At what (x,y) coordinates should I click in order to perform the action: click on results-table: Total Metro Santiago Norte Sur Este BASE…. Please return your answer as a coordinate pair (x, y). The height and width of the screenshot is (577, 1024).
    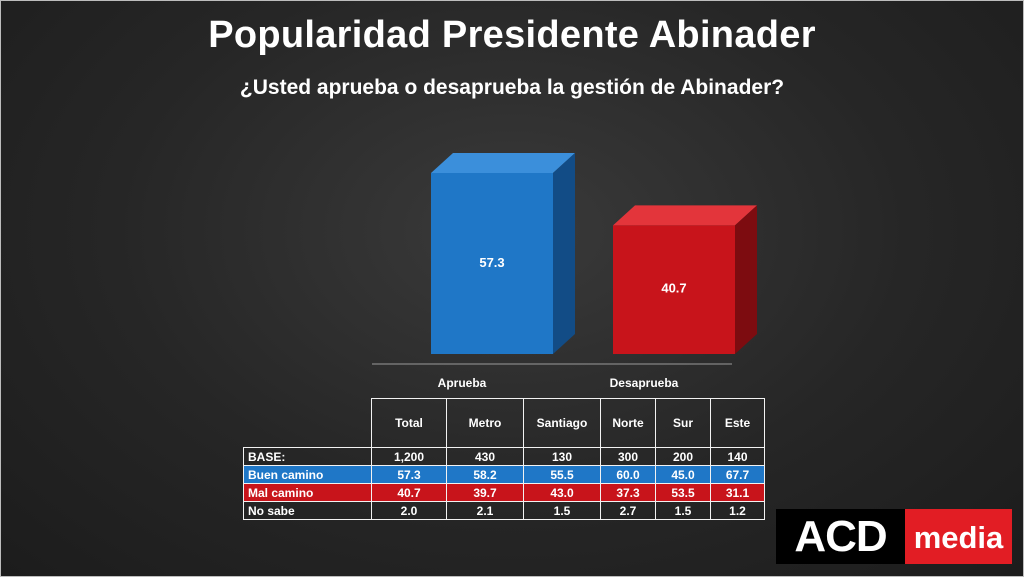
    Looking at the image, I should click on (504, 459).